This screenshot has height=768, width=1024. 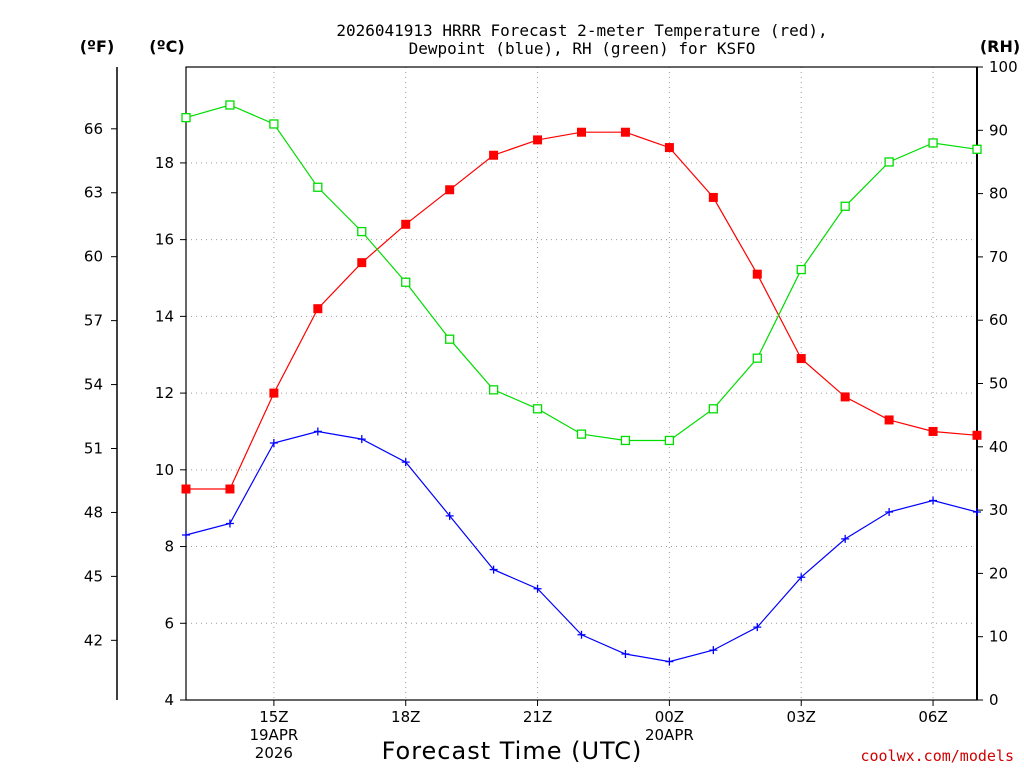 I want to click on fahrenheit-tick-label: 51, so click(x=93, y=449).